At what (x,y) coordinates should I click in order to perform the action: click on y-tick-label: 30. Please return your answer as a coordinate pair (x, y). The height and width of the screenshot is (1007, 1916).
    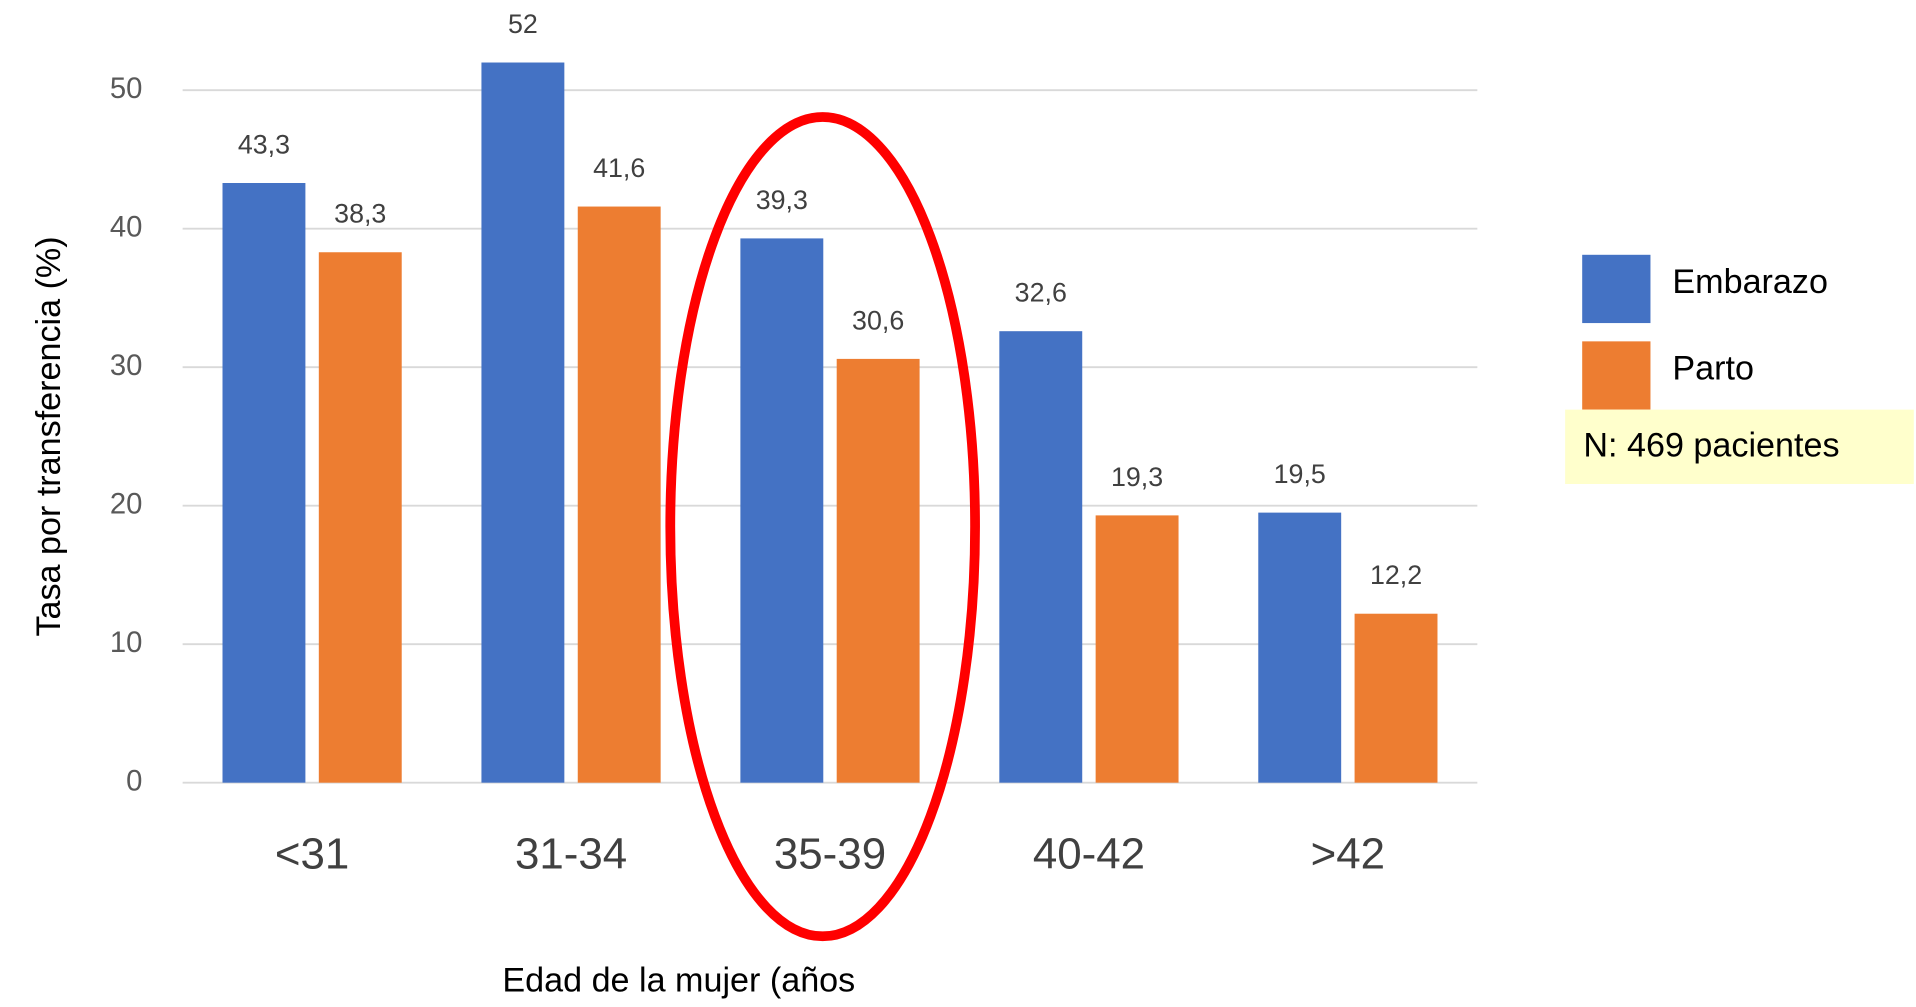
    Looking at the image, I should click on (126, 366).